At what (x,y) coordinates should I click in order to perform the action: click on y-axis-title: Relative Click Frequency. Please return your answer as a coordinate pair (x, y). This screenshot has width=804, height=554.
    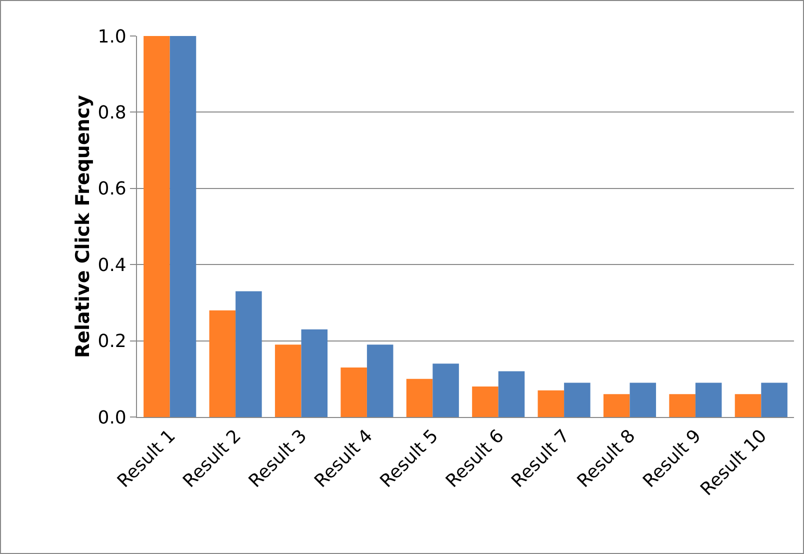
    Looking at the image, I should click on (83, 226).